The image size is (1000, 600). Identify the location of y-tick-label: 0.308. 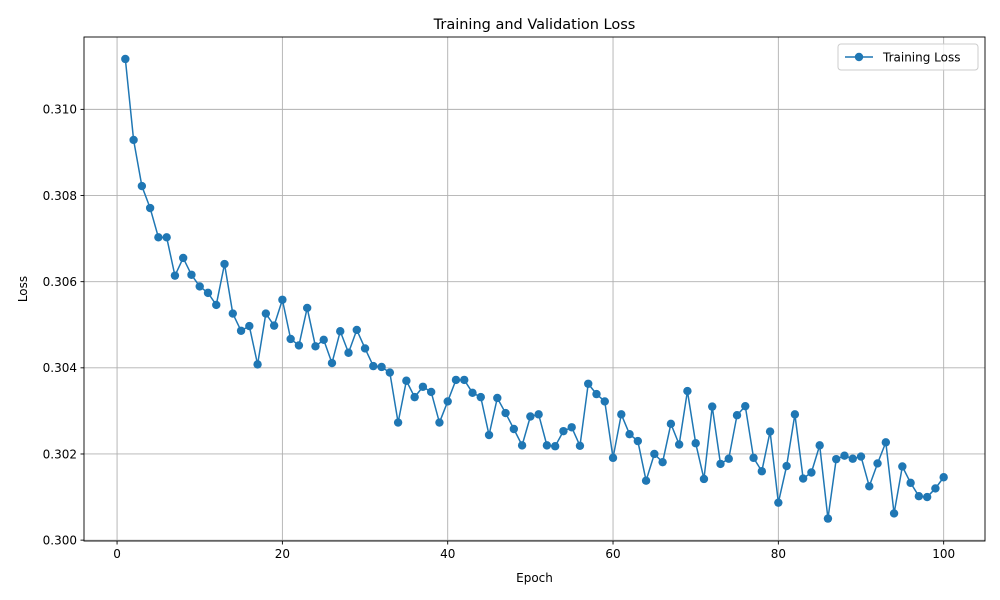
(60, 196).